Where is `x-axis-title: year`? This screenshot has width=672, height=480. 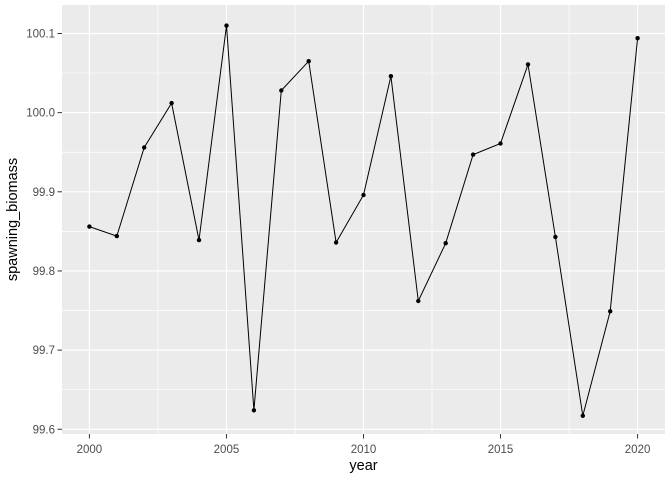
x-axis-title: year is located at coordinates (363, 466).